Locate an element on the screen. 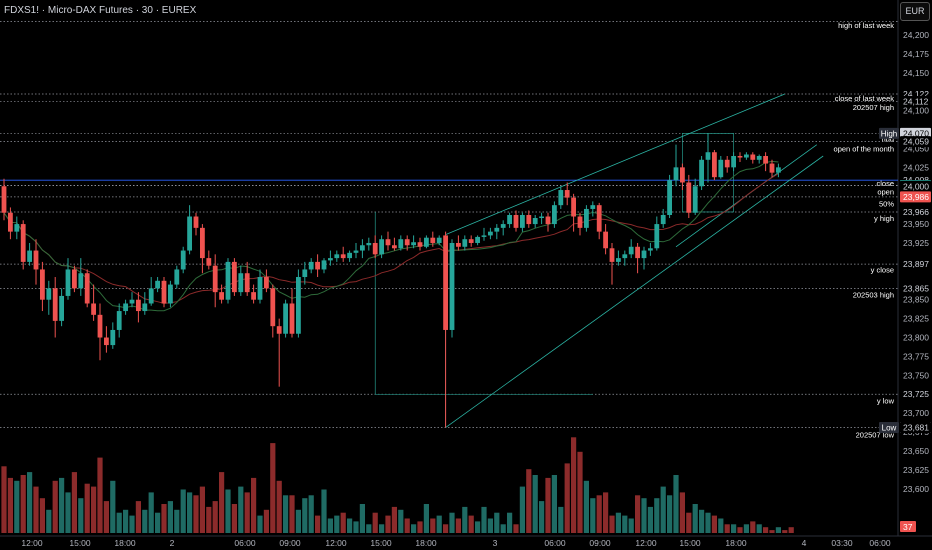 The width and height of the screenshot is (932, 550). level-label: open of the month is located at coordinates (864, 148).